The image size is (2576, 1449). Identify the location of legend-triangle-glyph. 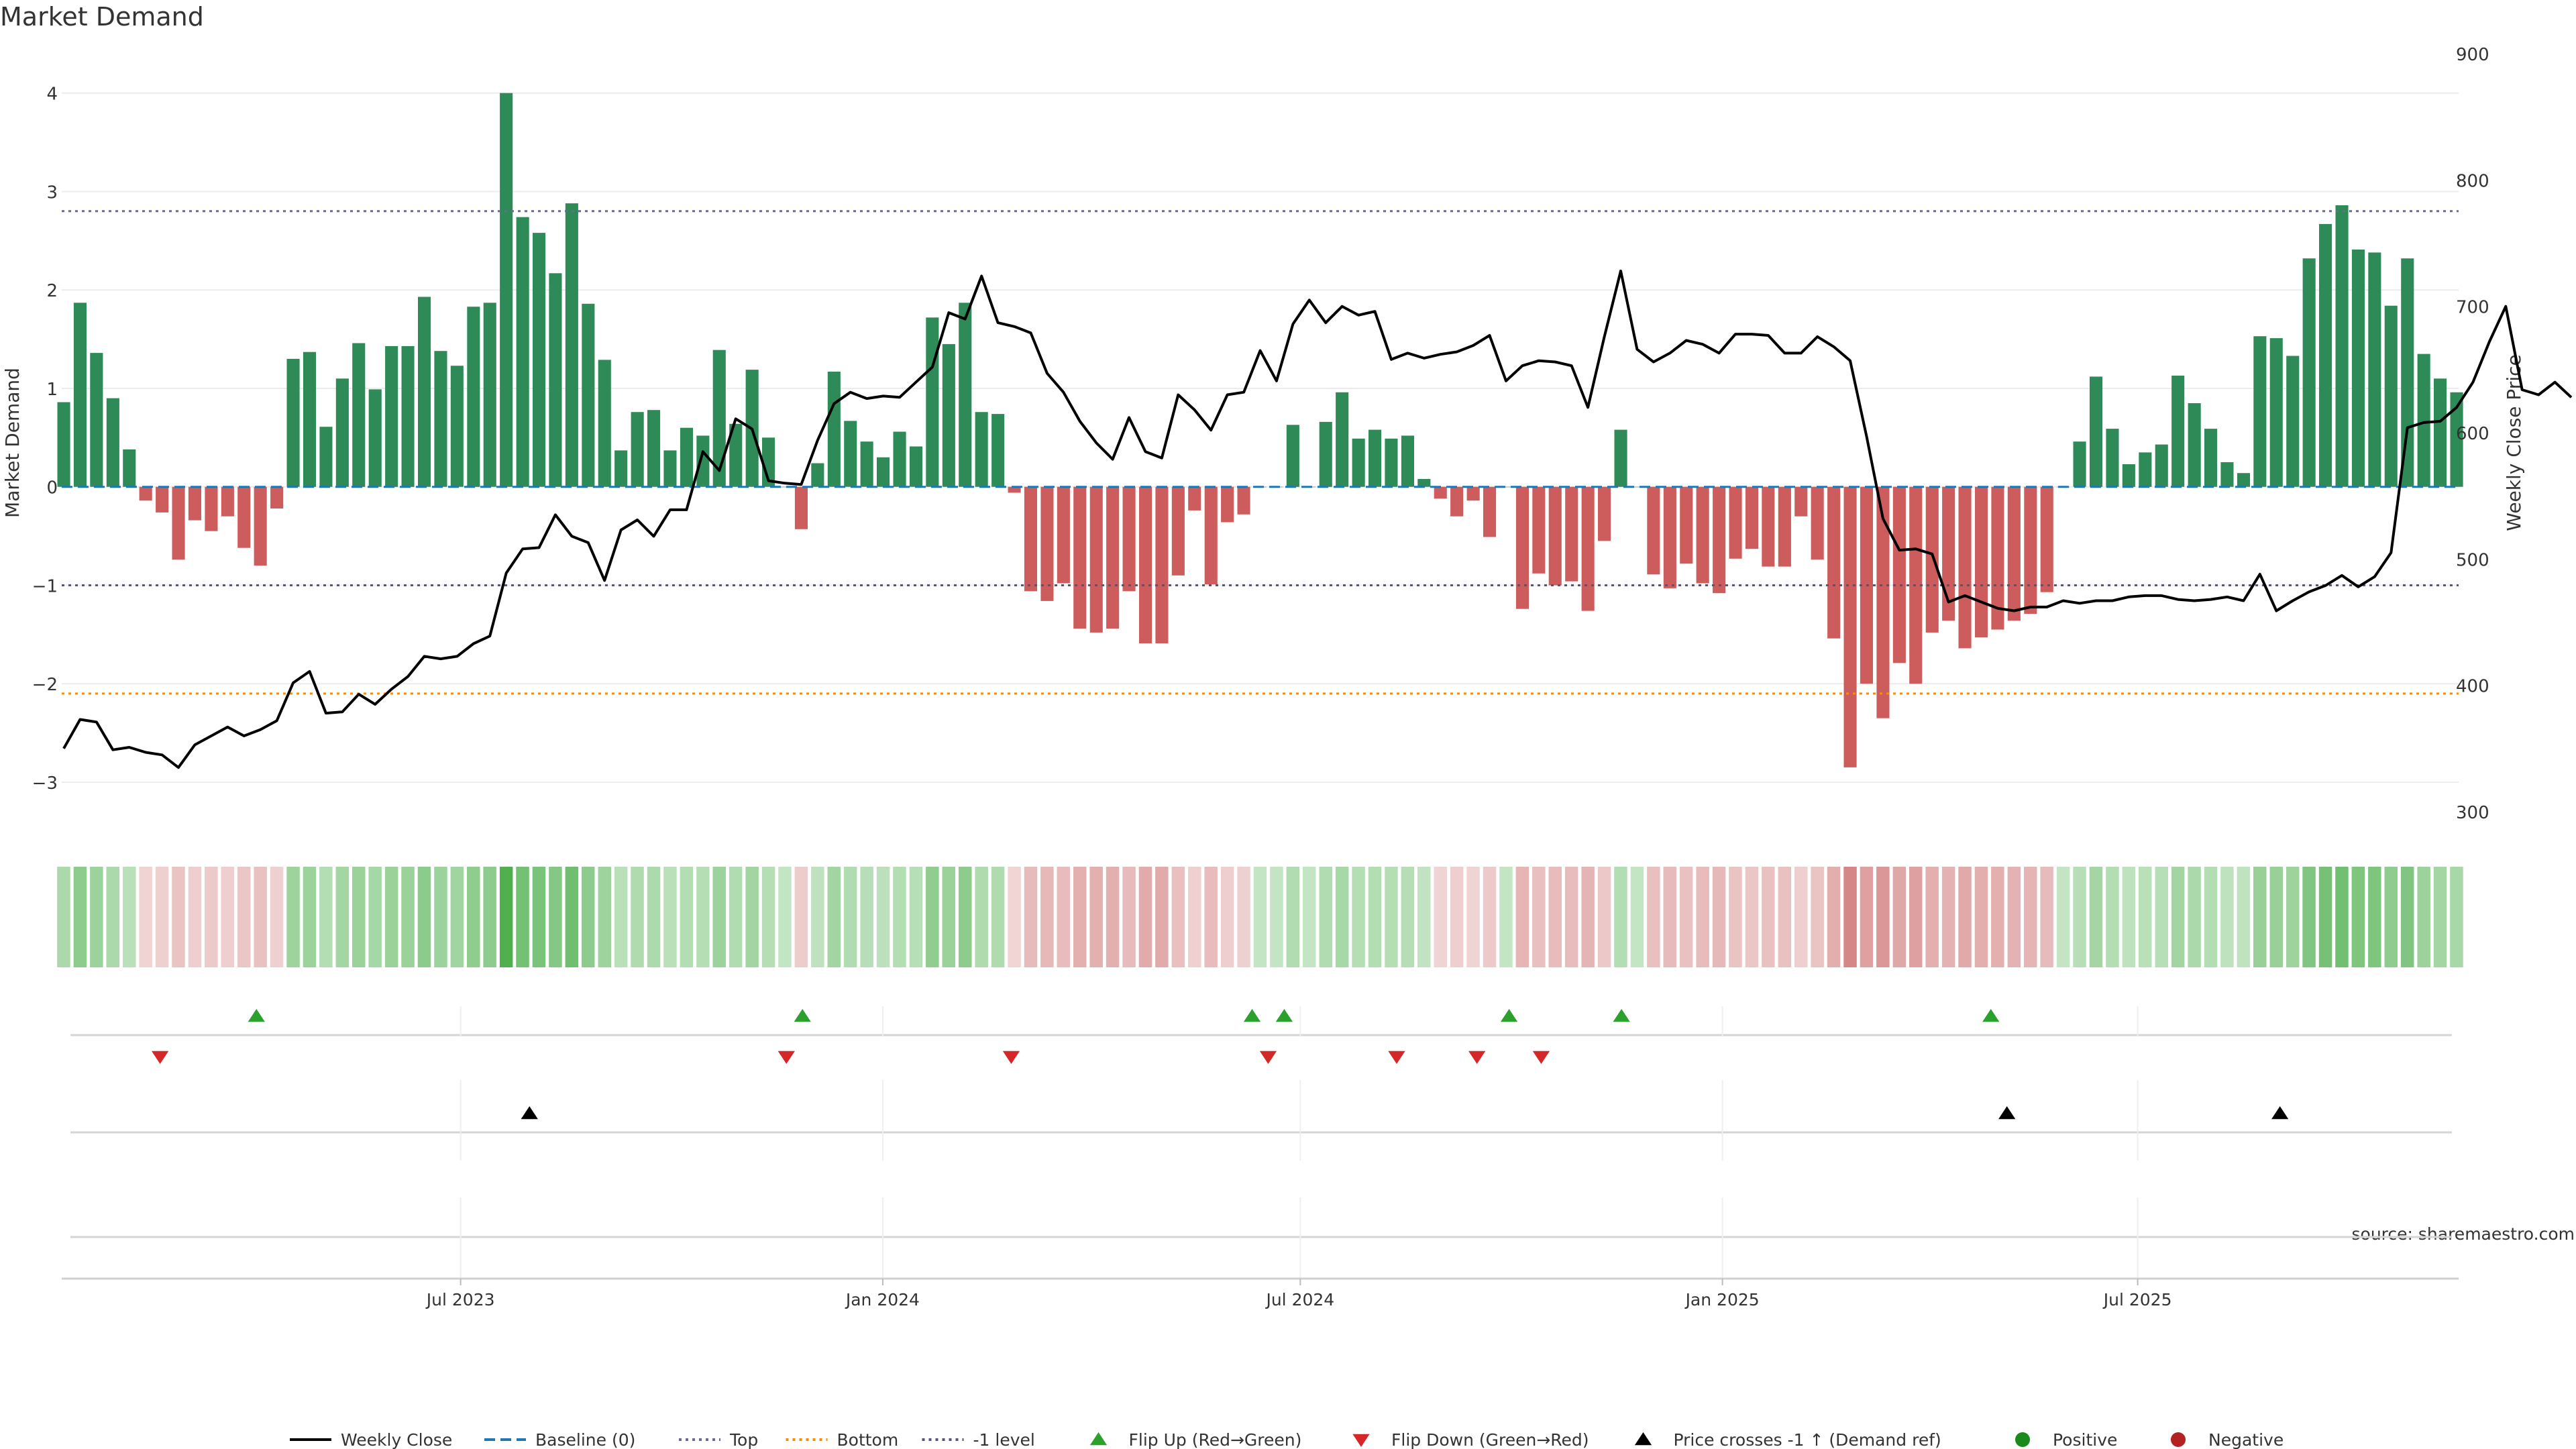
(1361, 1440).